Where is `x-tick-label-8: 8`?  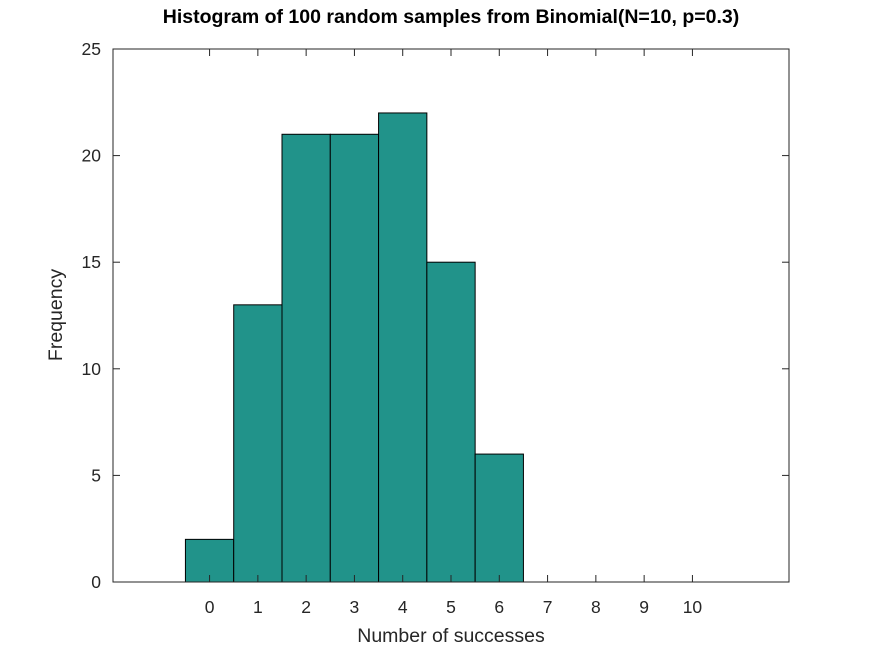
x-tick-label-8: 8 is located at coordinates (596, 607).